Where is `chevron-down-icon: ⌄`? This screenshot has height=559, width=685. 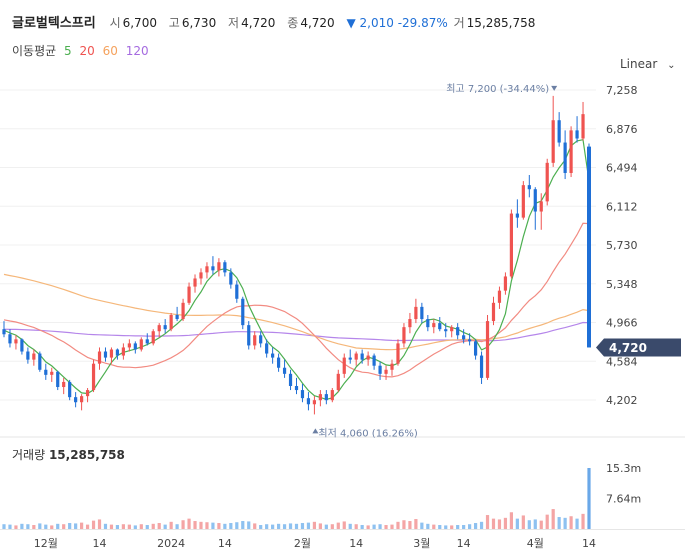
chevron-down-icon: ⌄ is located at coordinates (671, 65).